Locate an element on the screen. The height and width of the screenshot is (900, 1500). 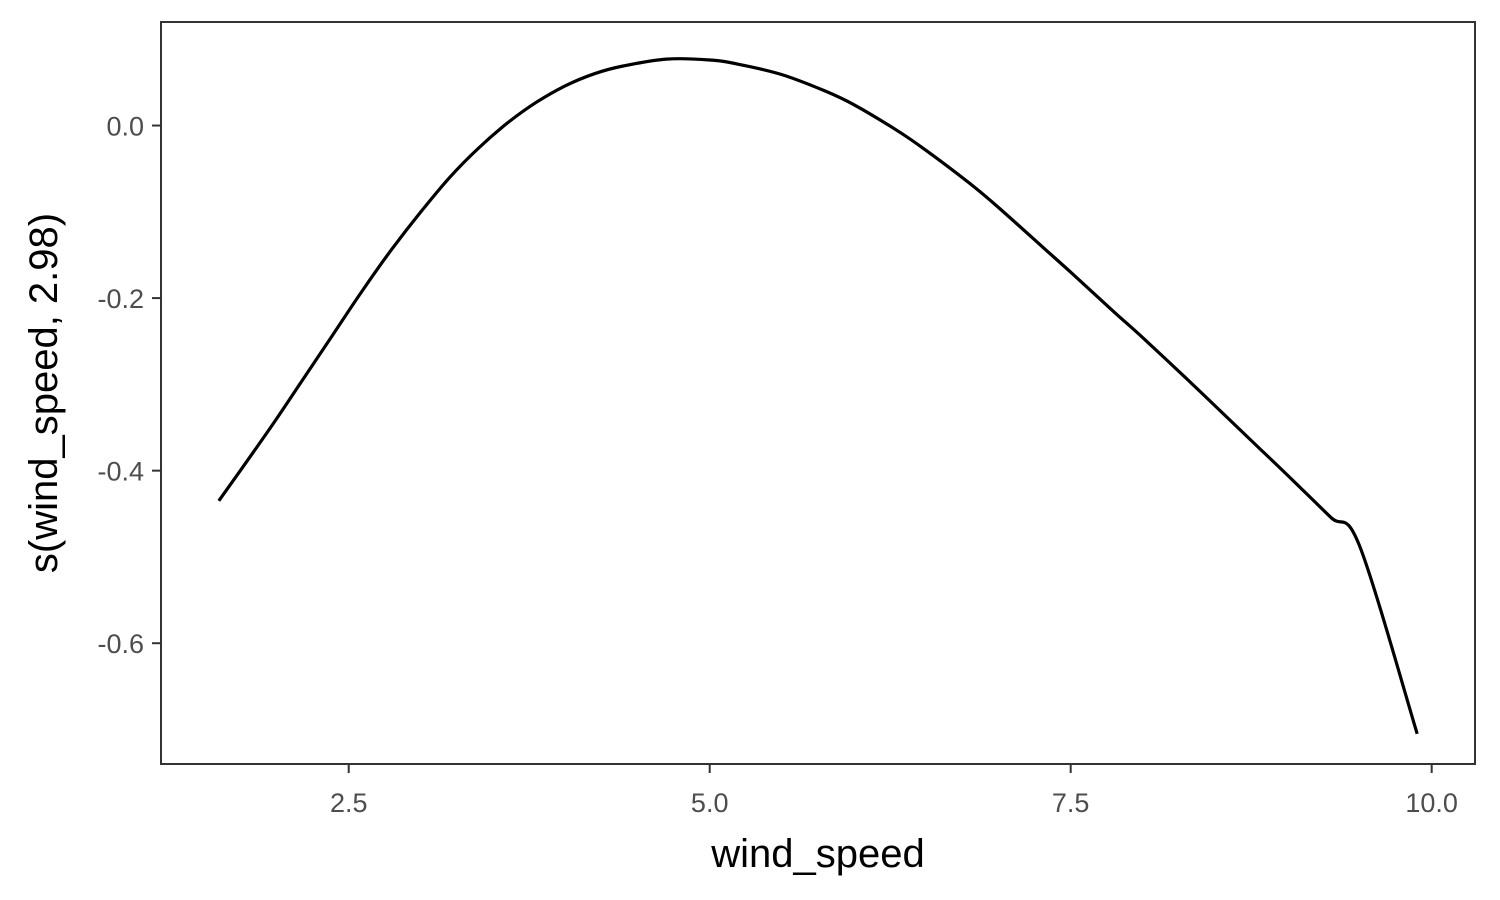
y-tick-label: -0.4 is located at coordinates (120, 472).